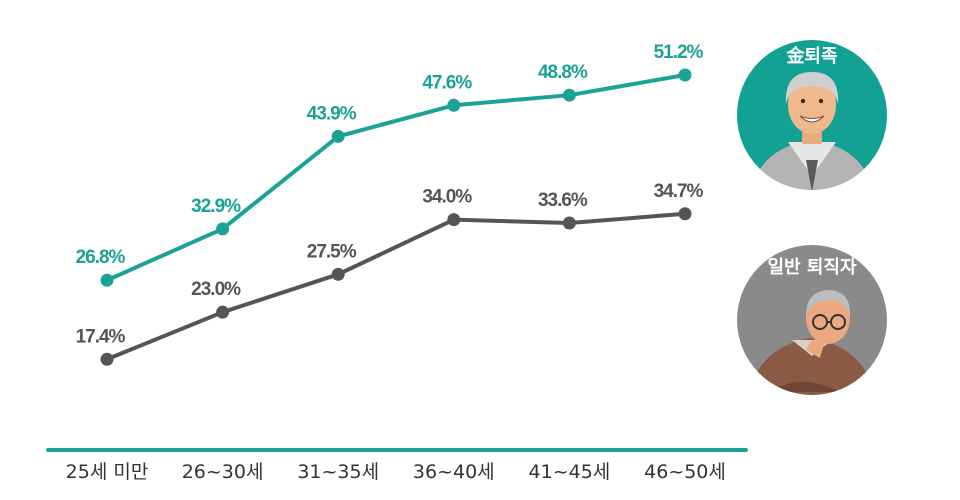 The image size is (960, 500). I want to click on legend-badge-gold: 金퇴족, so click(812, 115).